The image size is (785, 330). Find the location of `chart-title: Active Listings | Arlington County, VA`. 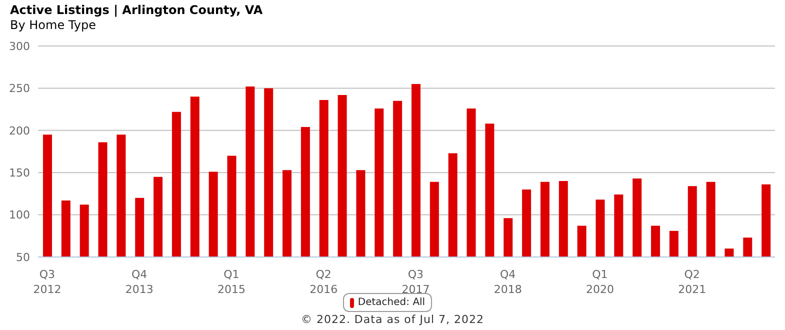

chart-title: Active Listings | Arlington County, VA is located at coordinates (136, 10).